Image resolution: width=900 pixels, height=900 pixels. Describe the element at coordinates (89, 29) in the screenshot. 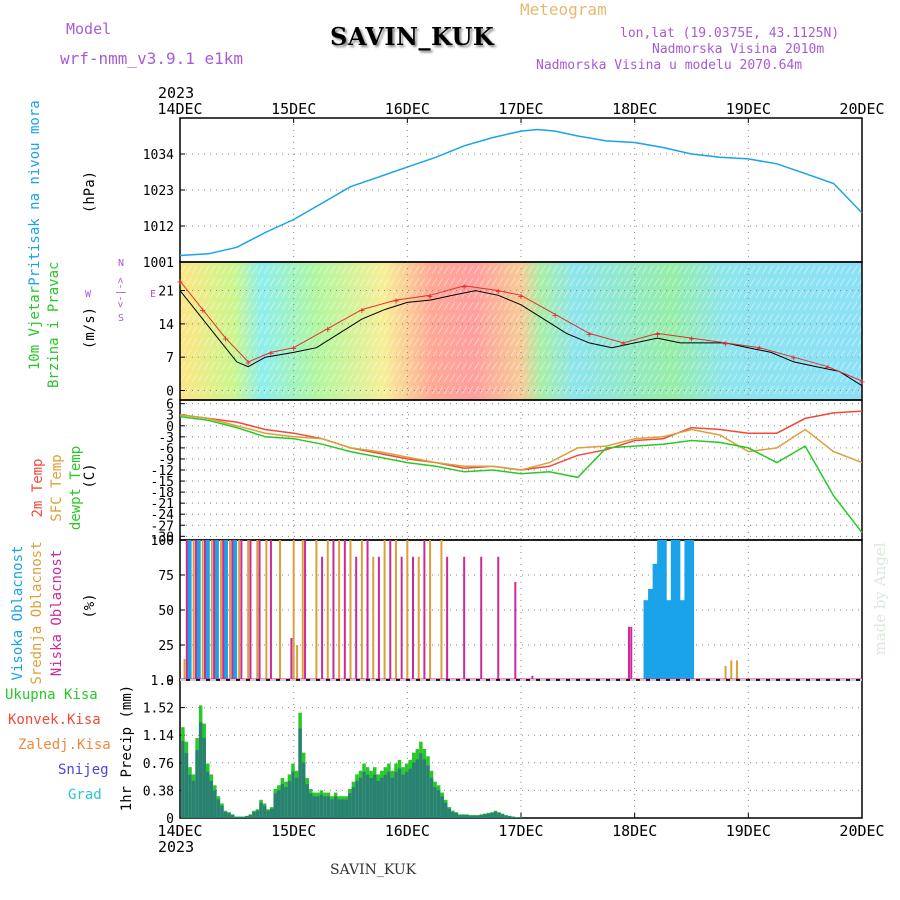

I see `model-label: Model` at that location.